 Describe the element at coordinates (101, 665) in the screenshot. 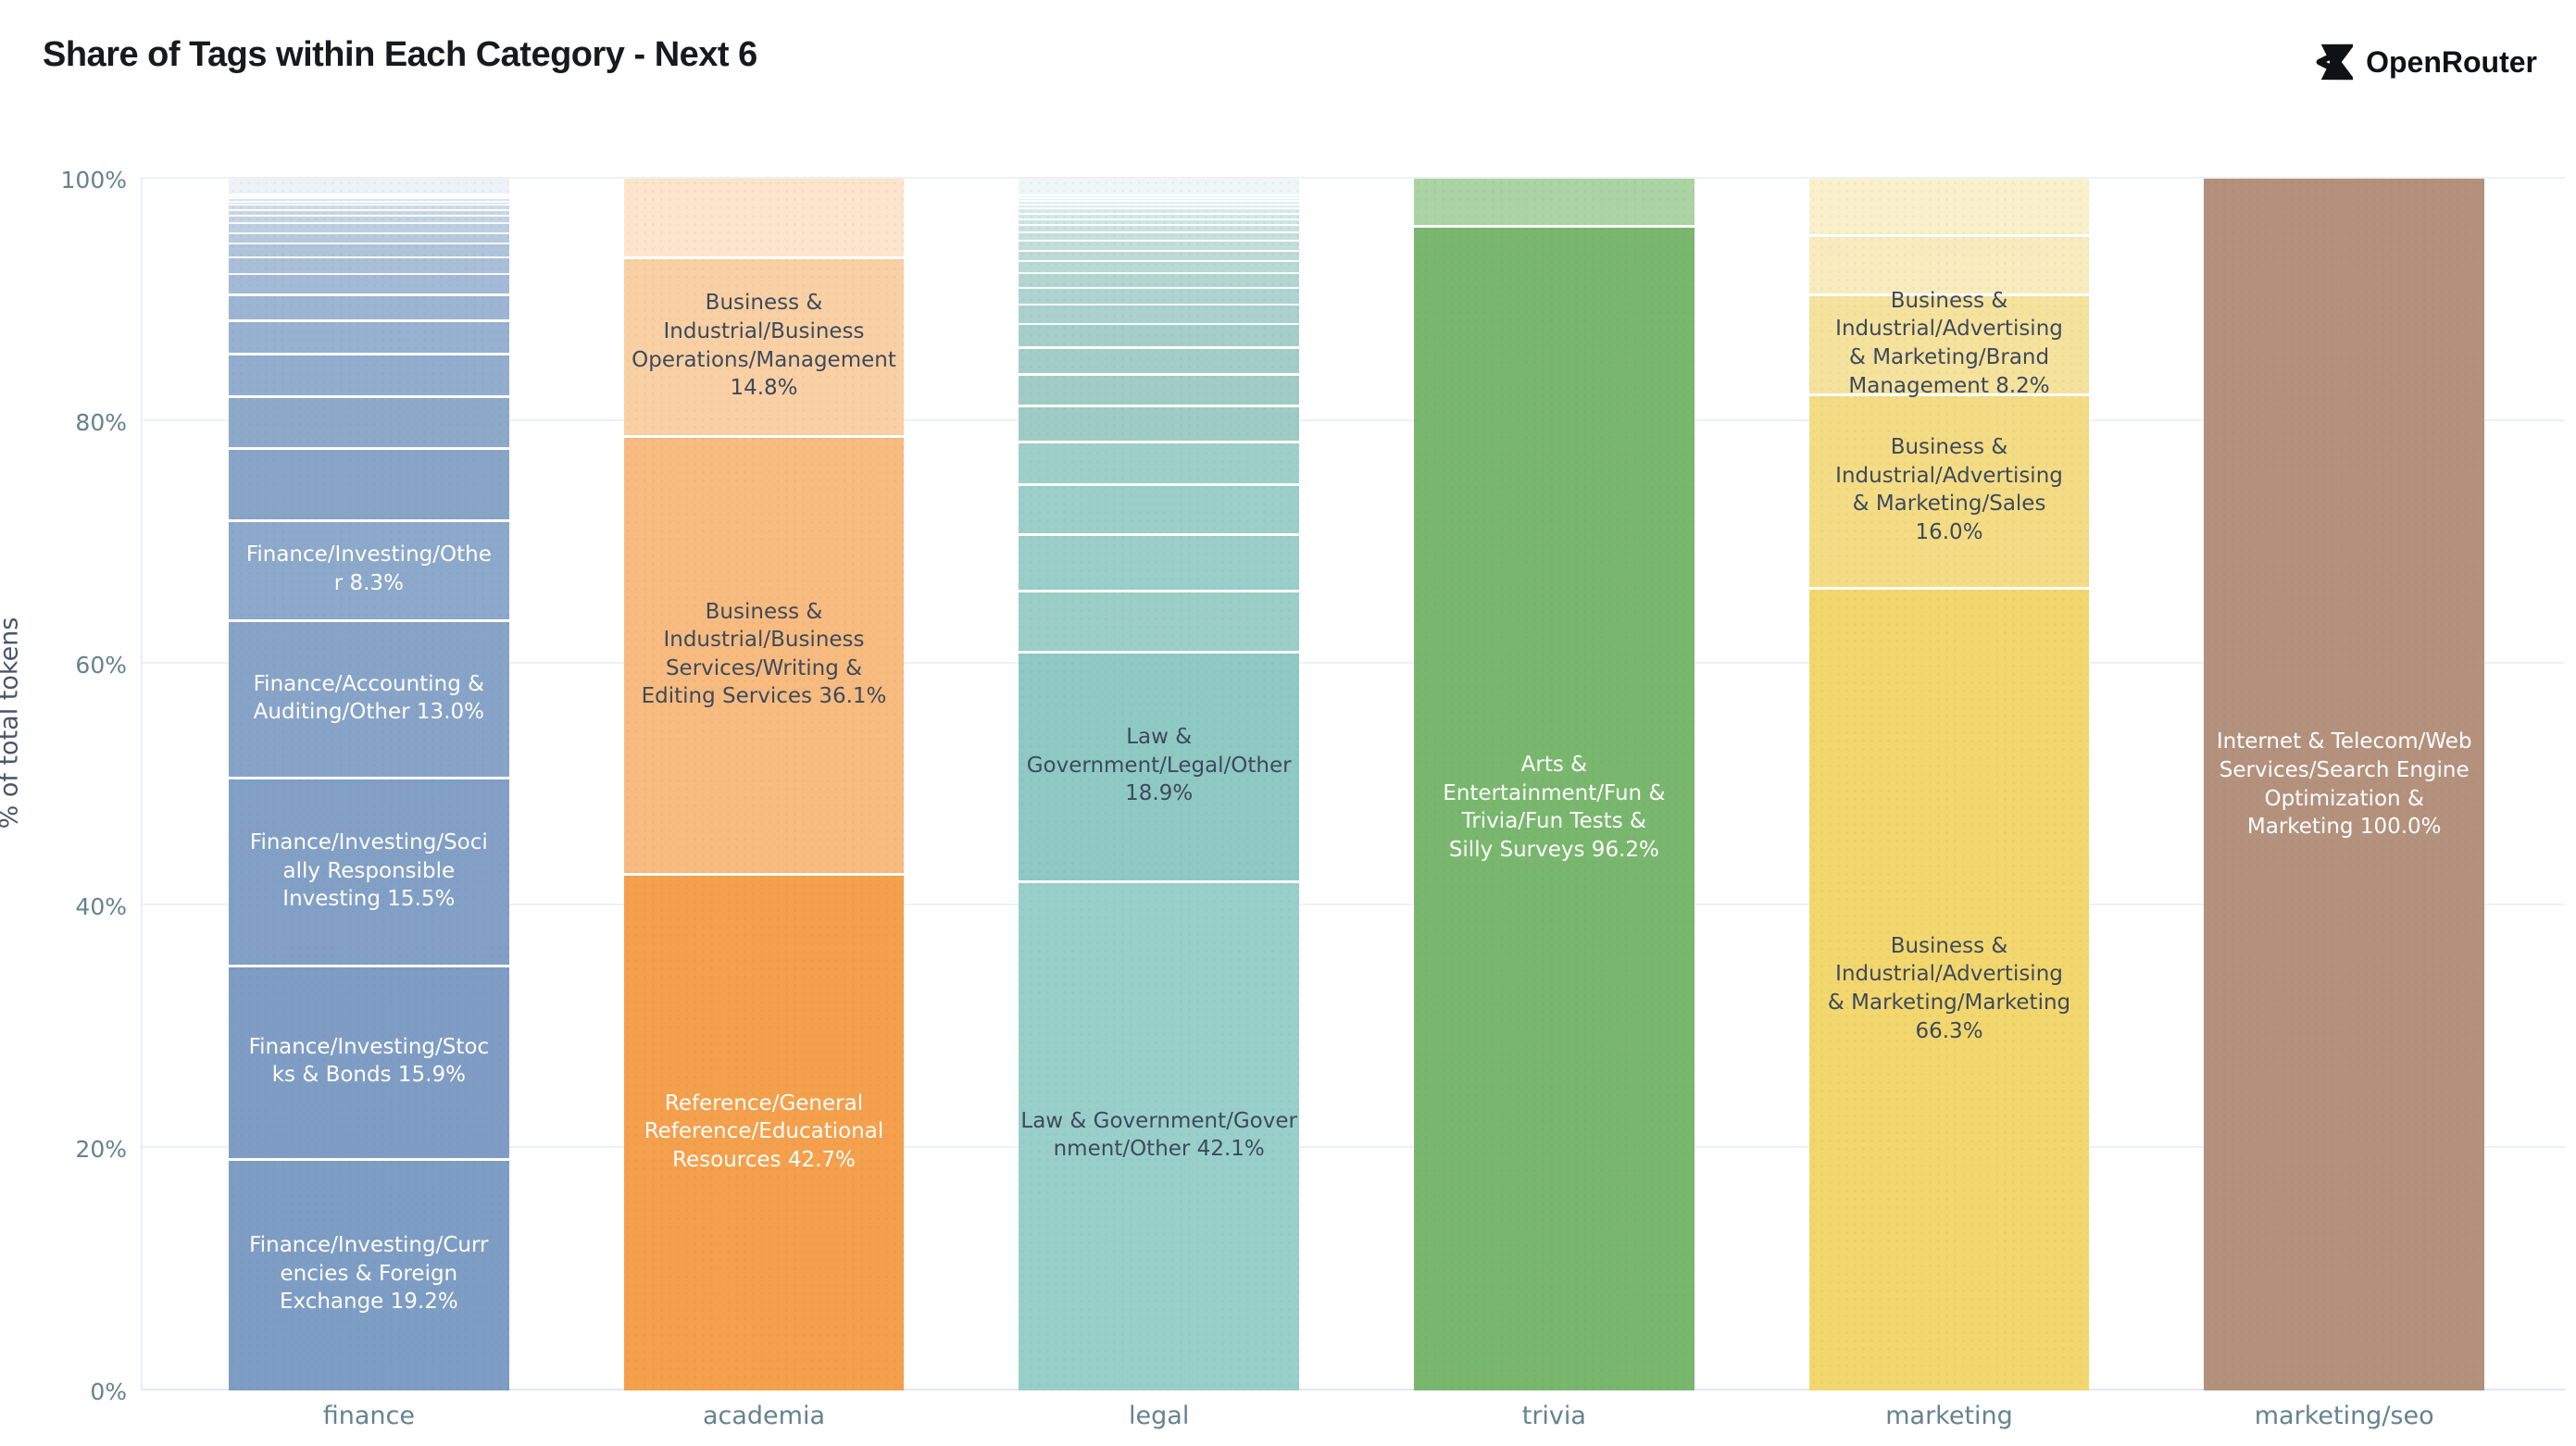

I see `y-tick-60: 60%` at that location.